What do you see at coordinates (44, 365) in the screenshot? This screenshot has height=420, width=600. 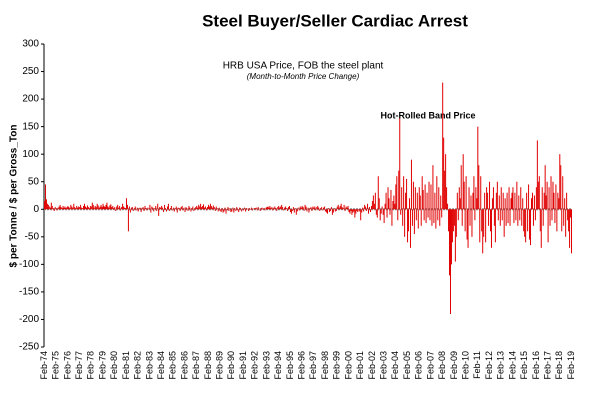 I see `x-tick-label: Feb-74` at bounding box center [44, 365].